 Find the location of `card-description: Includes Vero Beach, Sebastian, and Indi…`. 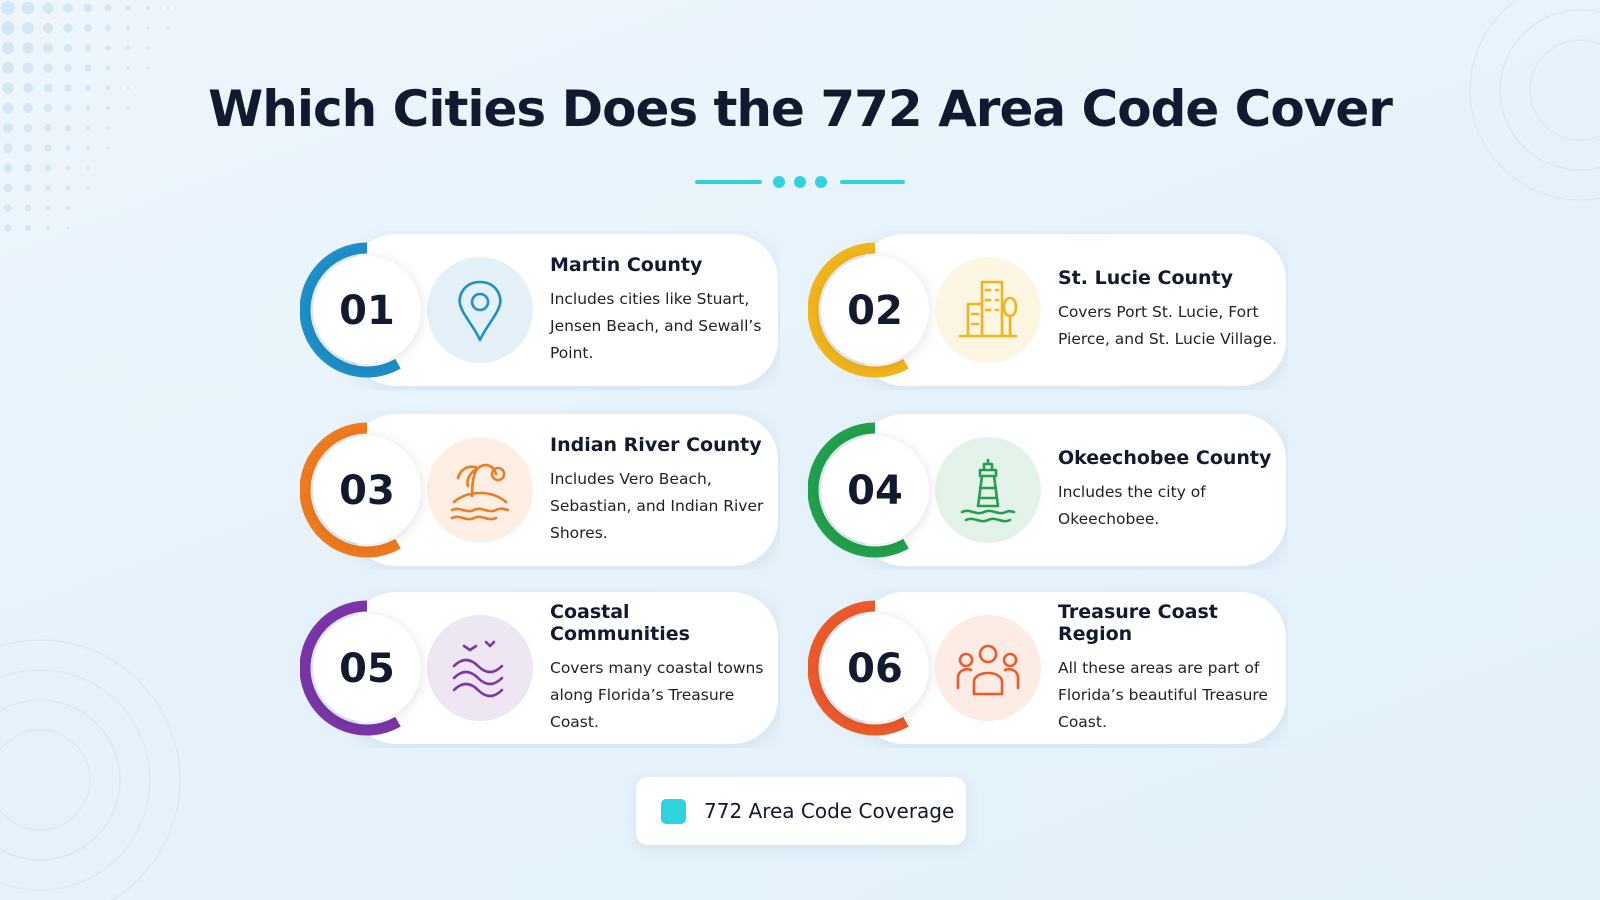

card-description: Includes Vero Beach, Sebastian, and Indi… is located at coordinates (657, 505).